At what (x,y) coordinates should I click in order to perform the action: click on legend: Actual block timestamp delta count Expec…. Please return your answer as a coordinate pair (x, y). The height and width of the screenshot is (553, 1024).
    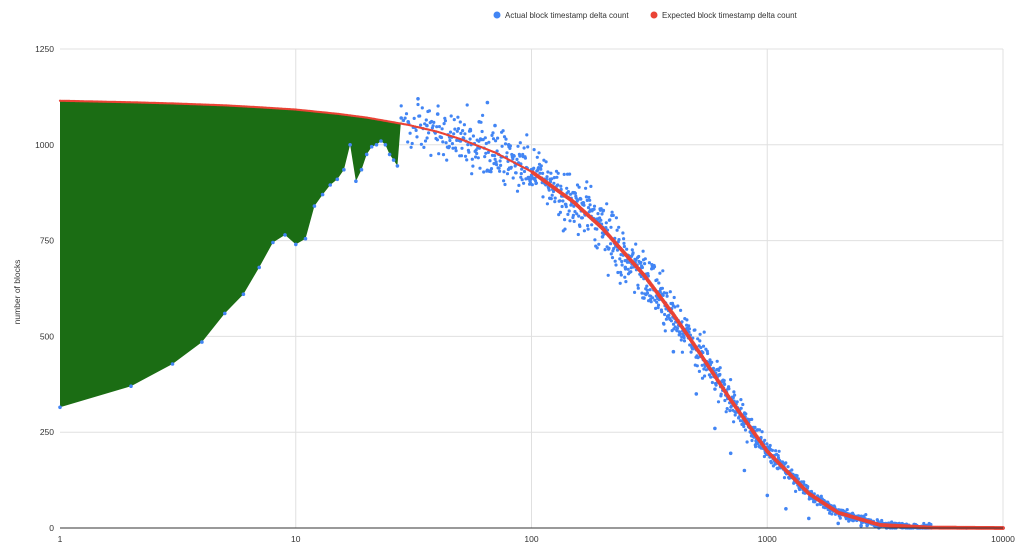
    Looking at the image, I should click on (645, 15).